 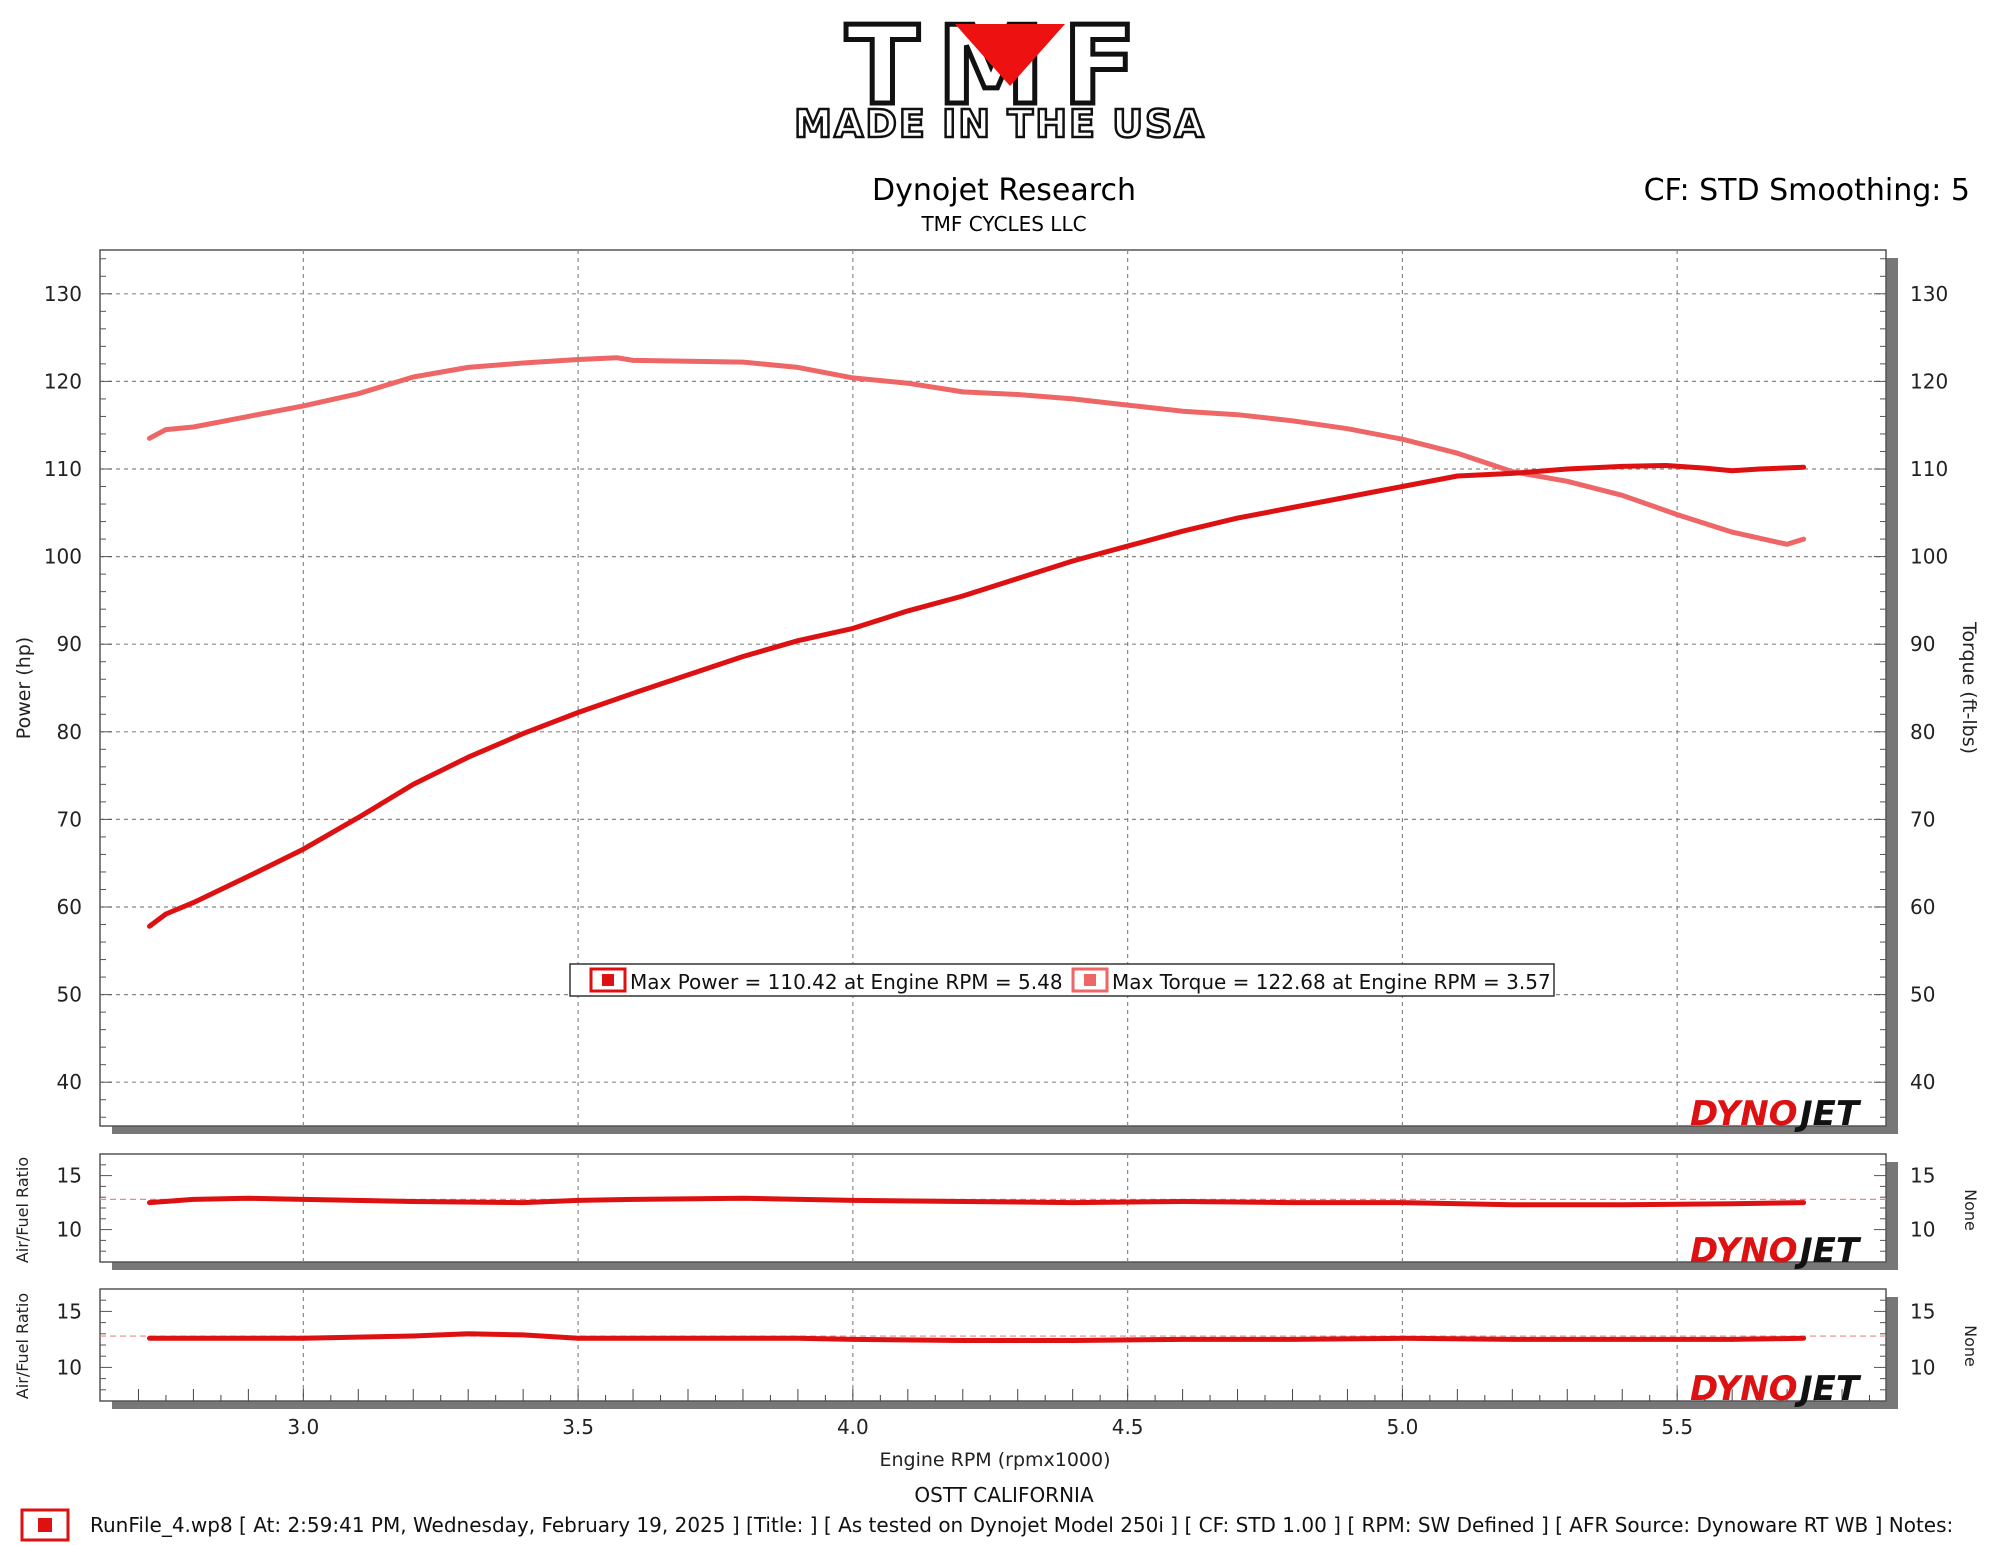 I want to click on run-file-swatch-fill, so click(x=45, y=1525).